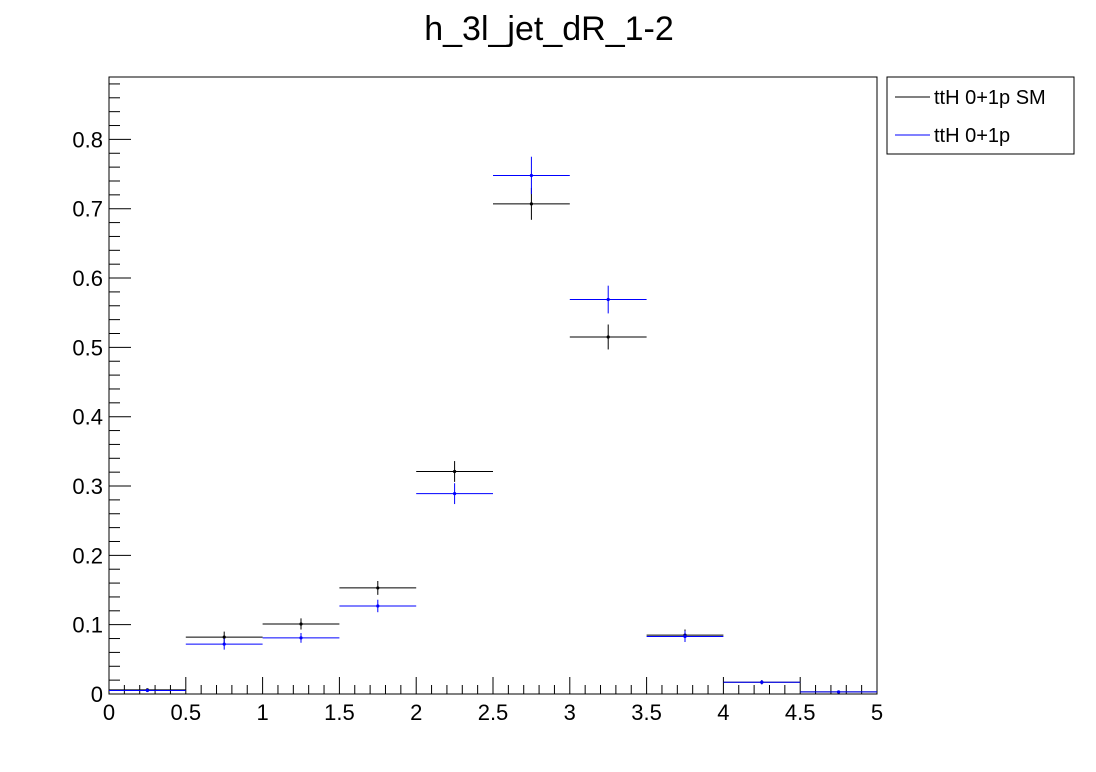 The width and height of the screenshot is (1096, 772). What do you see at coordinates (87, 417) in the screenshot?
I see `y-tick-label: 0.4` at bounding box center [87, 417].